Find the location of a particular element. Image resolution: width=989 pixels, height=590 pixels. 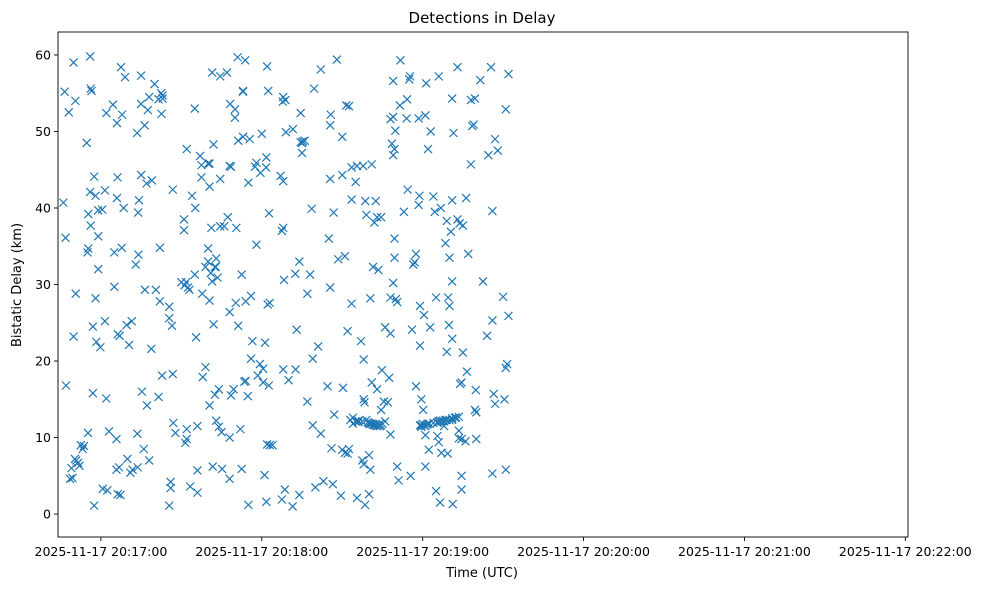

x-tick-label: 2025-11-17 20:22:00 is located at coordinates (905, 551).